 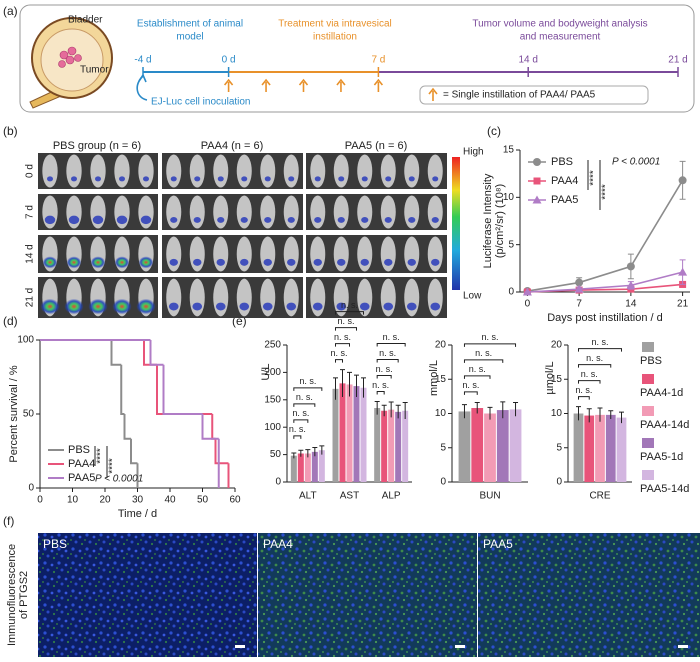 I want to click on y-tick-label: 50, so click(x=29, y=414).